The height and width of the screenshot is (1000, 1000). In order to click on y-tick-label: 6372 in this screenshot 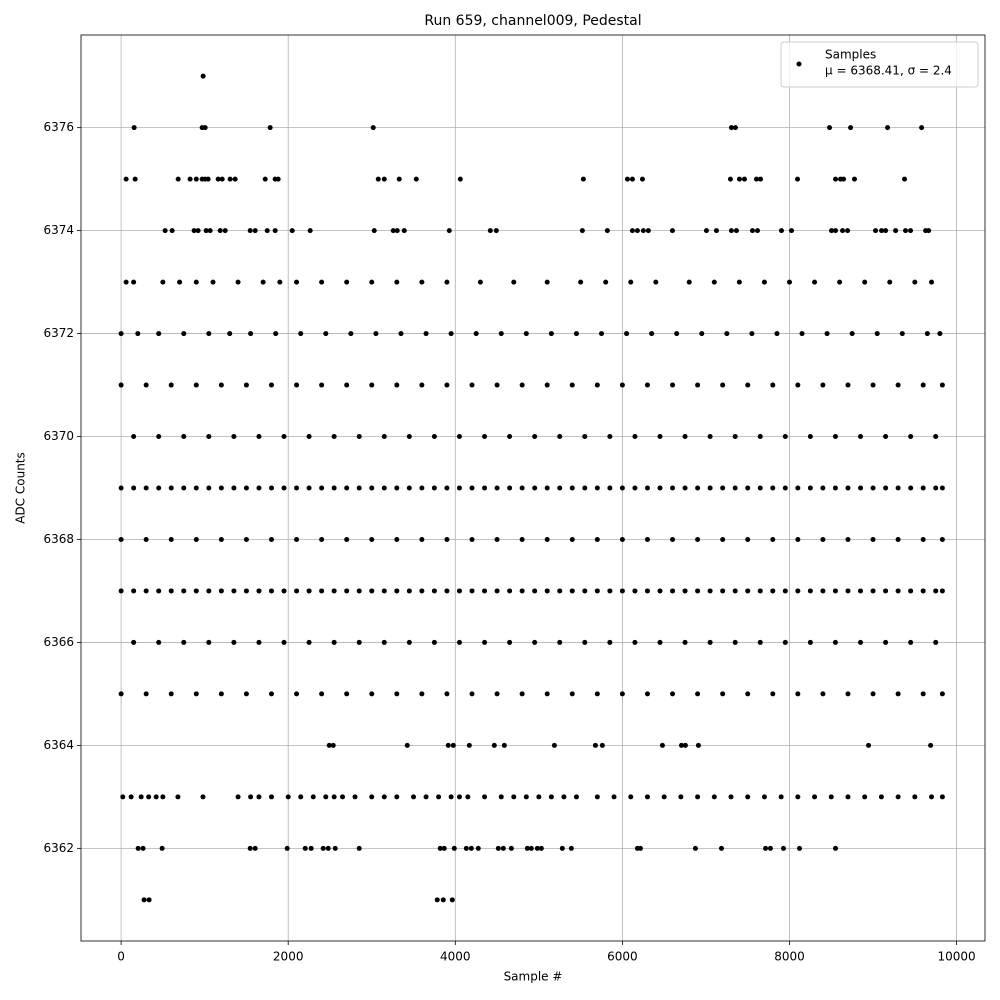, I will do `click(58, 333)`.